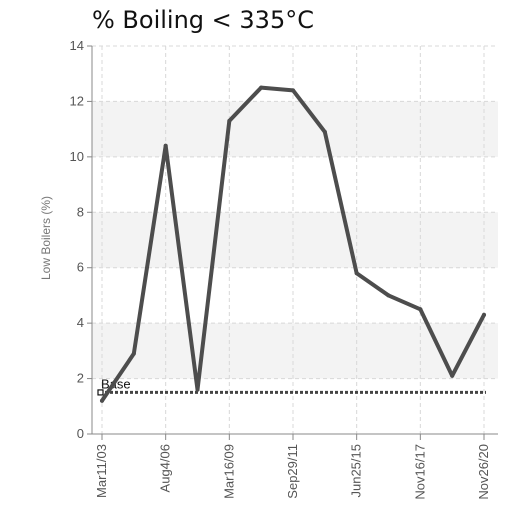 Image resolution: width=524 pixels, height=518 pixels. I want to click on x-tick-label-3: Sep29/11, so click(292, 471).